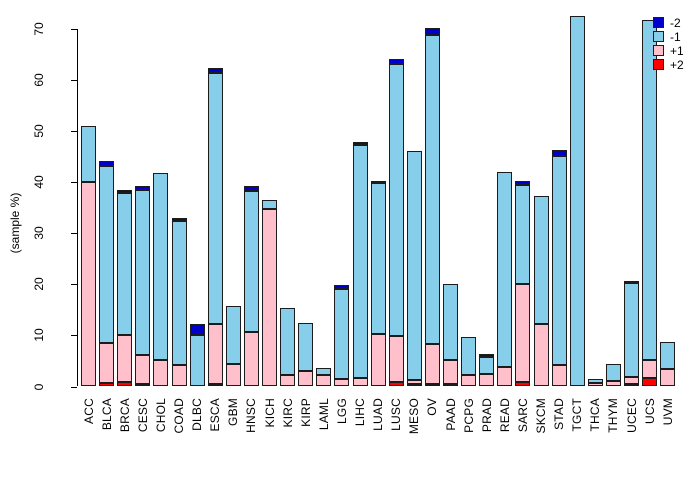 Image resolution: width=700 pixels, height=480 pixels. What do you see at coordinates (77, 207) in the screenshot?
I see `y-axis-line` at bounding box center [77, 207].